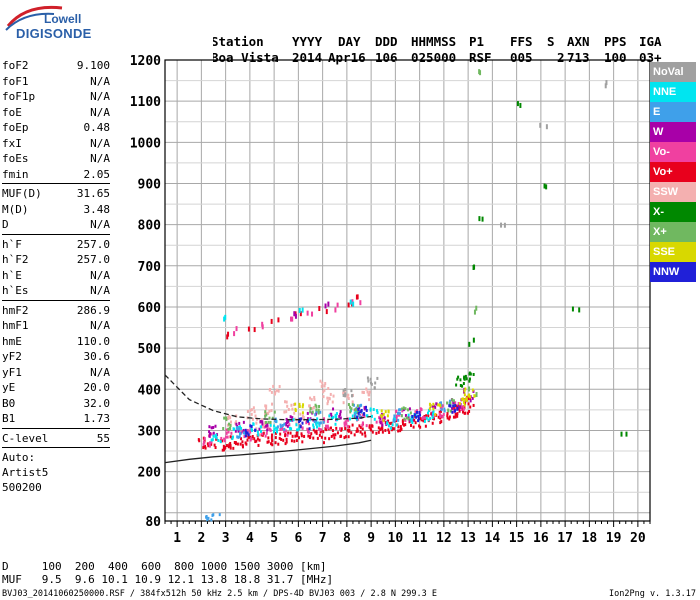 The width and height of the screenshot is (700, 600). Describe the element at coordinates (15, 325) in the screenshot. I see `param-label: hmF1` at that location.